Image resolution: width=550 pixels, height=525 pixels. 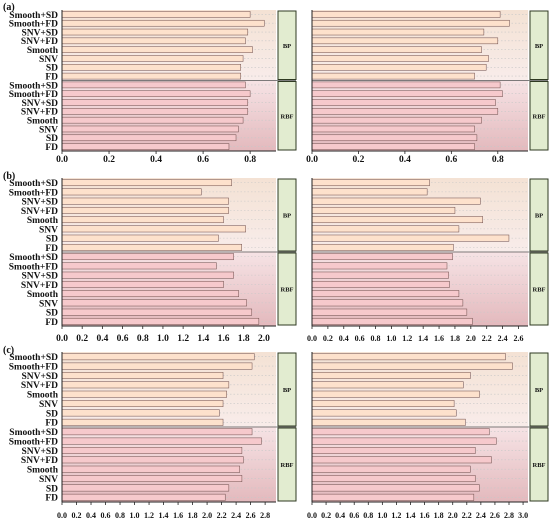 What do you see at coordinates (51, 148) in the screenshot?
I see `category-label: FD` at bounding box center [51, 148].